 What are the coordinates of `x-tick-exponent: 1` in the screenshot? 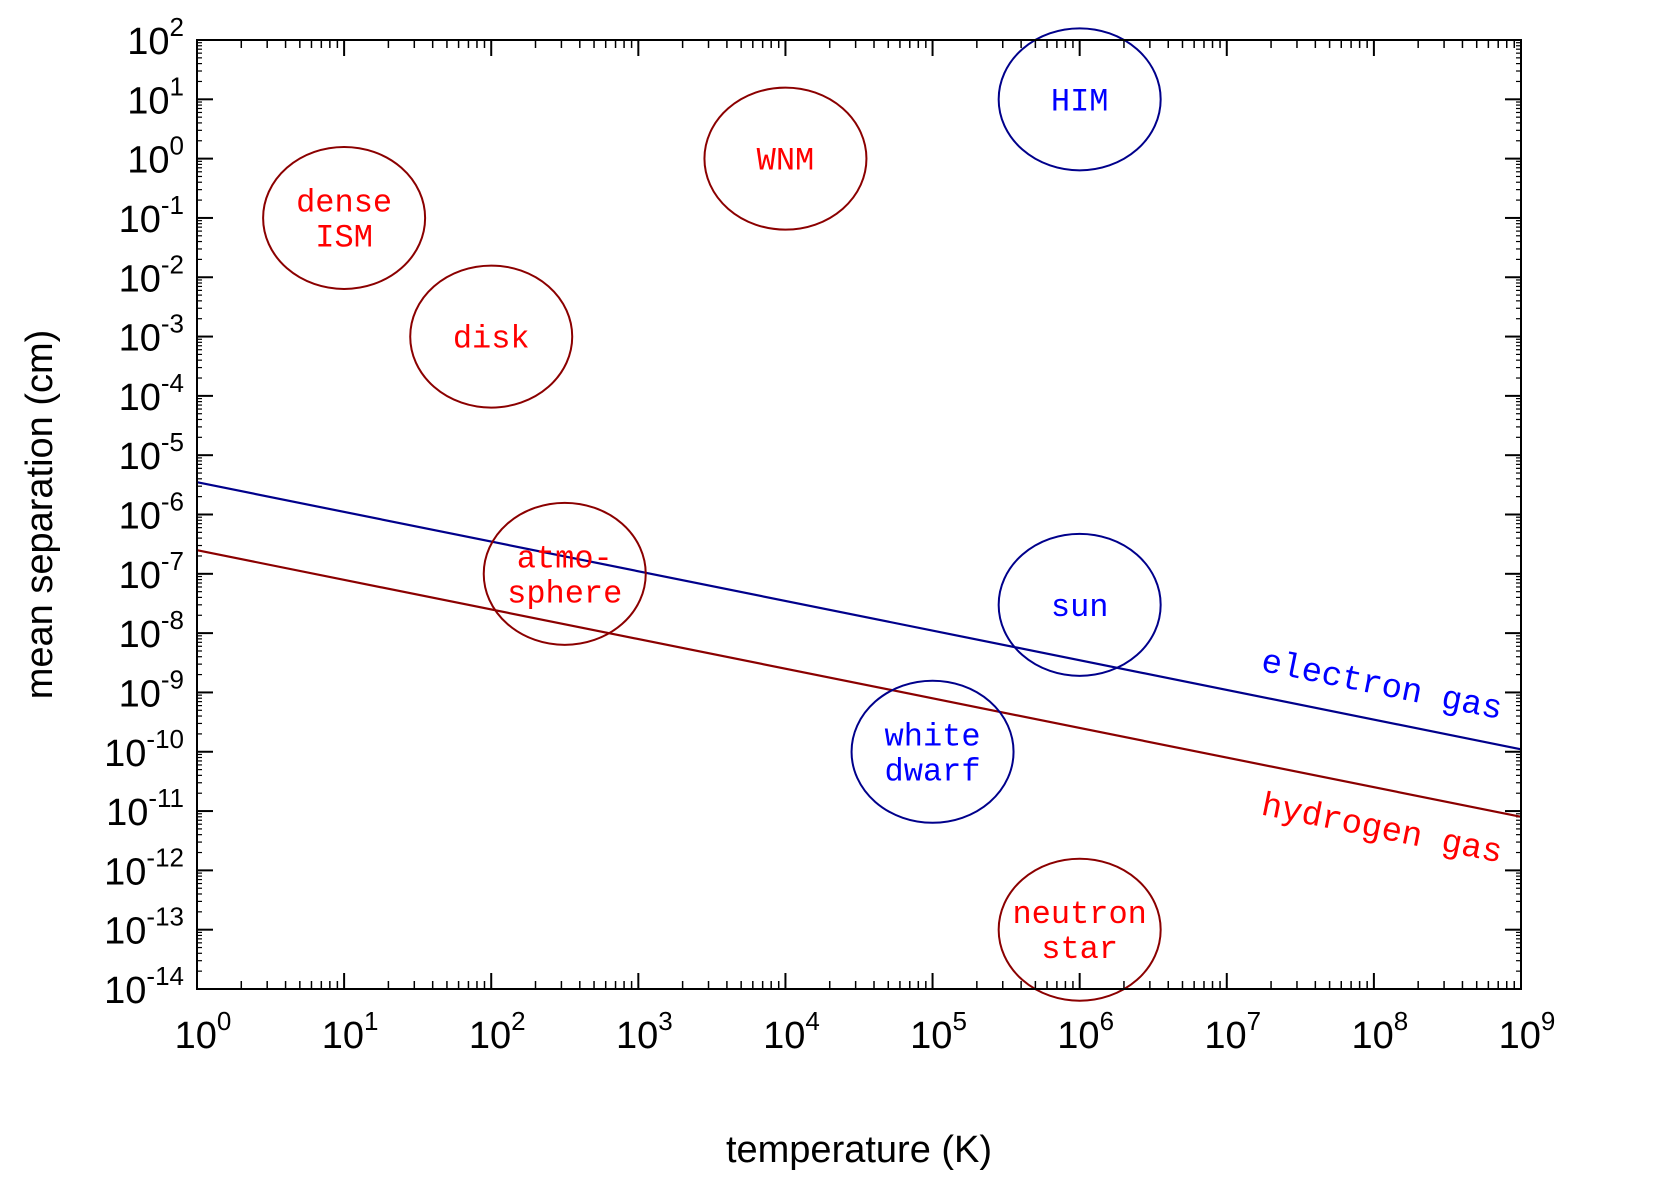 It's located at (371, 1021).